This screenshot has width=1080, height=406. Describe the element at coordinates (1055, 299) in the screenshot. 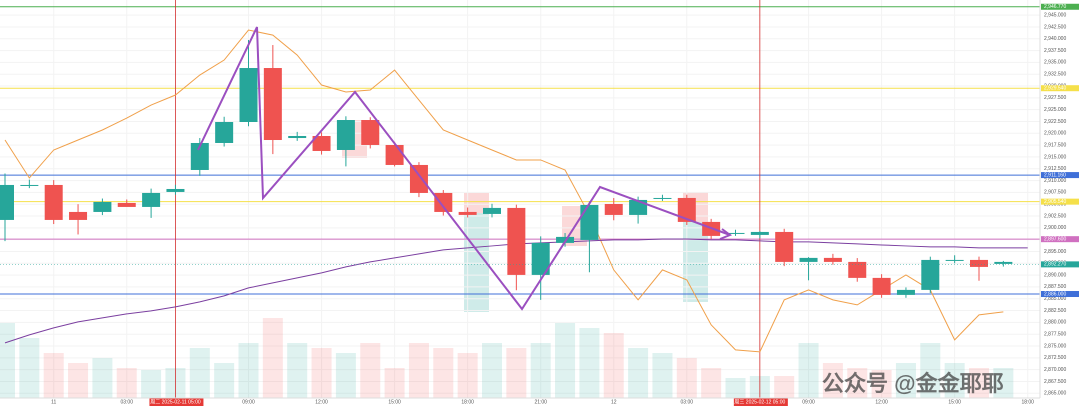

I see `y-tick-label: 2,885.000` at that location.